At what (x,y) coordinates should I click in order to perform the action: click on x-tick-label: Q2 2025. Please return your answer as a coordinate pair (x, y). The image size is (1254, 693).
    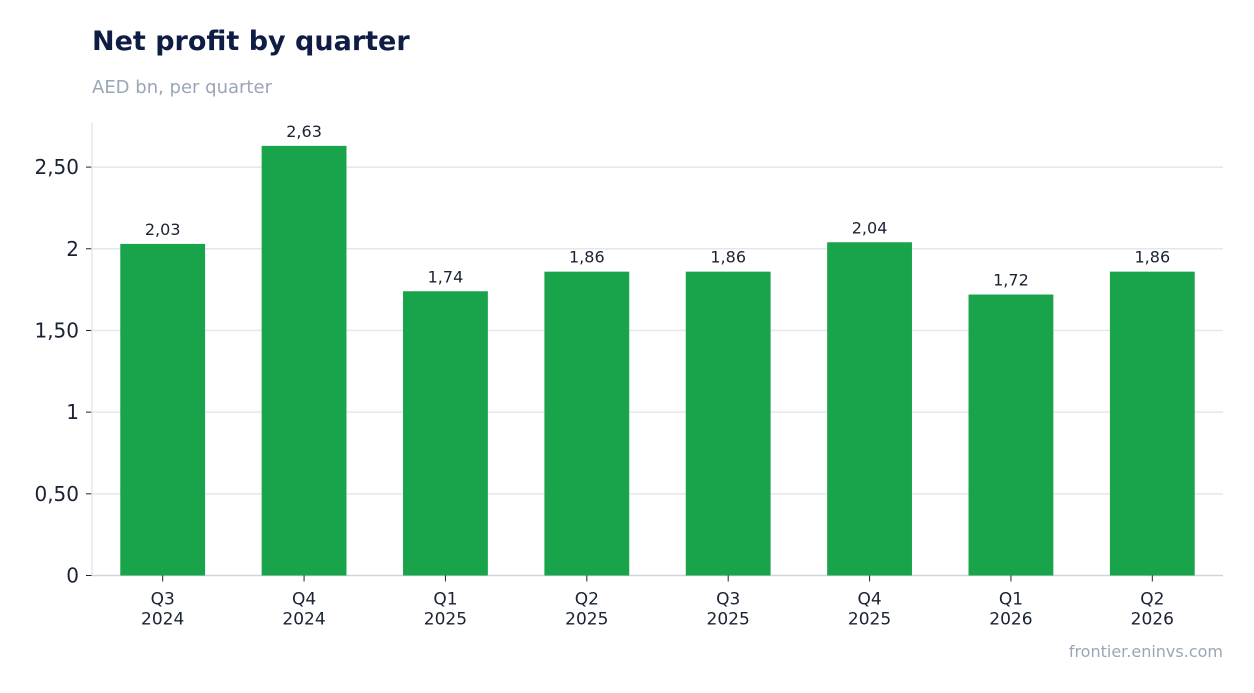
    Looking at the image, I should click on (586, 610).